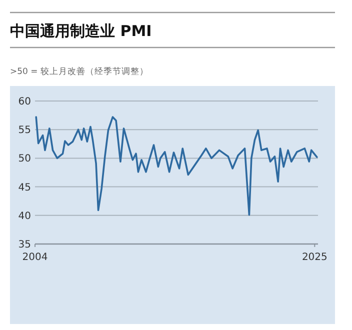 Image resolution: width=352 pixels, height=330 pixels. Describe the element at coordinates (24, 102) in the screenshot. I see `y-tick-label: 60` at that location.